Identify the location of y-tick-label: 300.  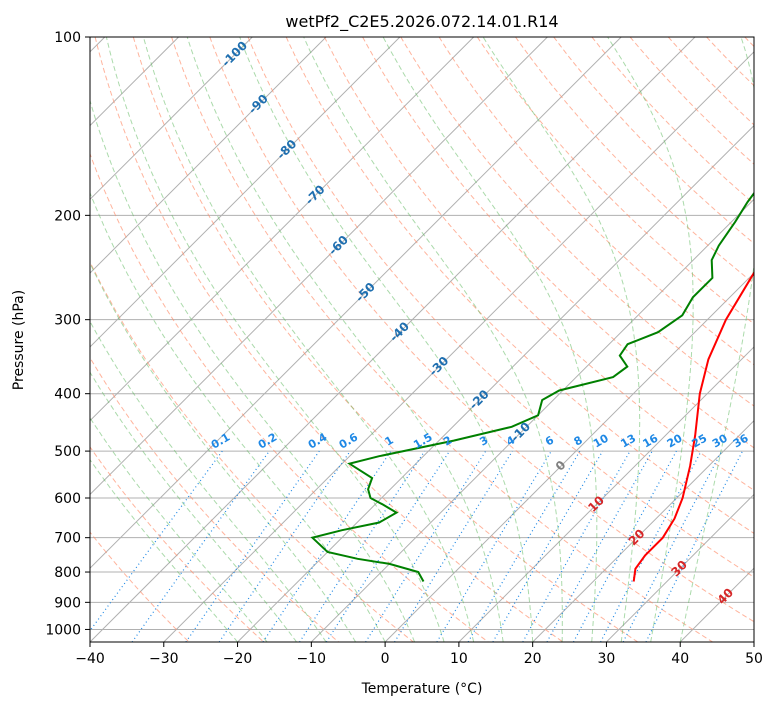
(67, 321).